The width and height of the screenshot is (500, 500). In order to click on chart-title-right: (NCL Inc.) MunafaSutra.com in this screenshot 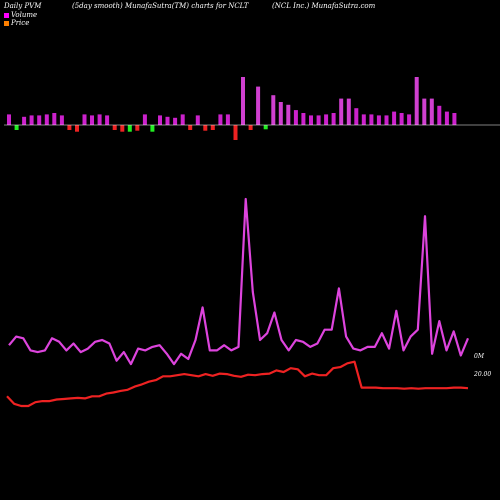, I will do `click(324, 6)`.